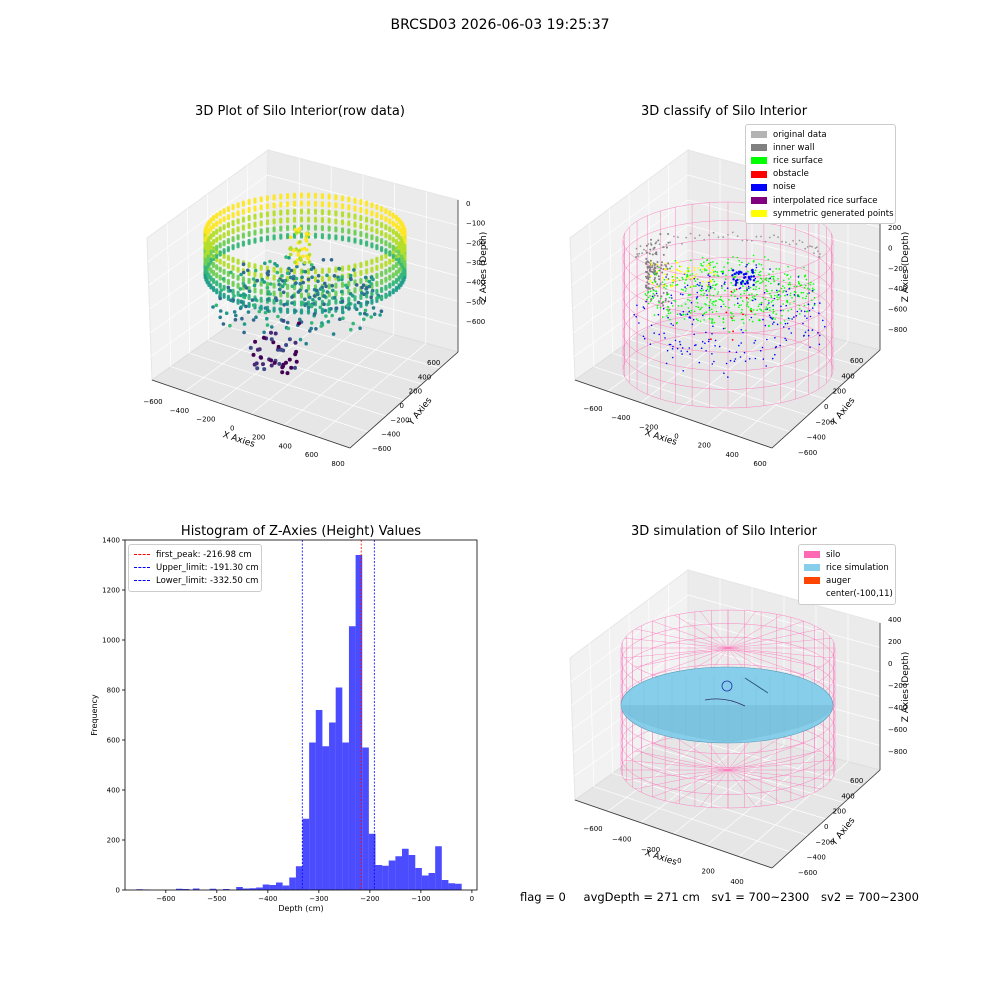  I want to click on histogram-title: Histogram of Z-Axies (Height) Values, so click(301, 531).